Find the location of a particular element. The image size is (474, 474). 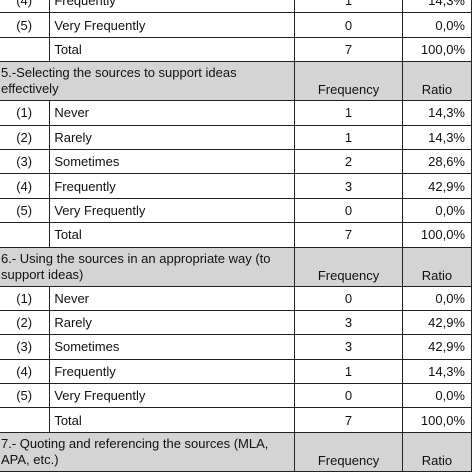

table-row: (3) Sometimes 2 28,6% is located at coordinates (236, 161).